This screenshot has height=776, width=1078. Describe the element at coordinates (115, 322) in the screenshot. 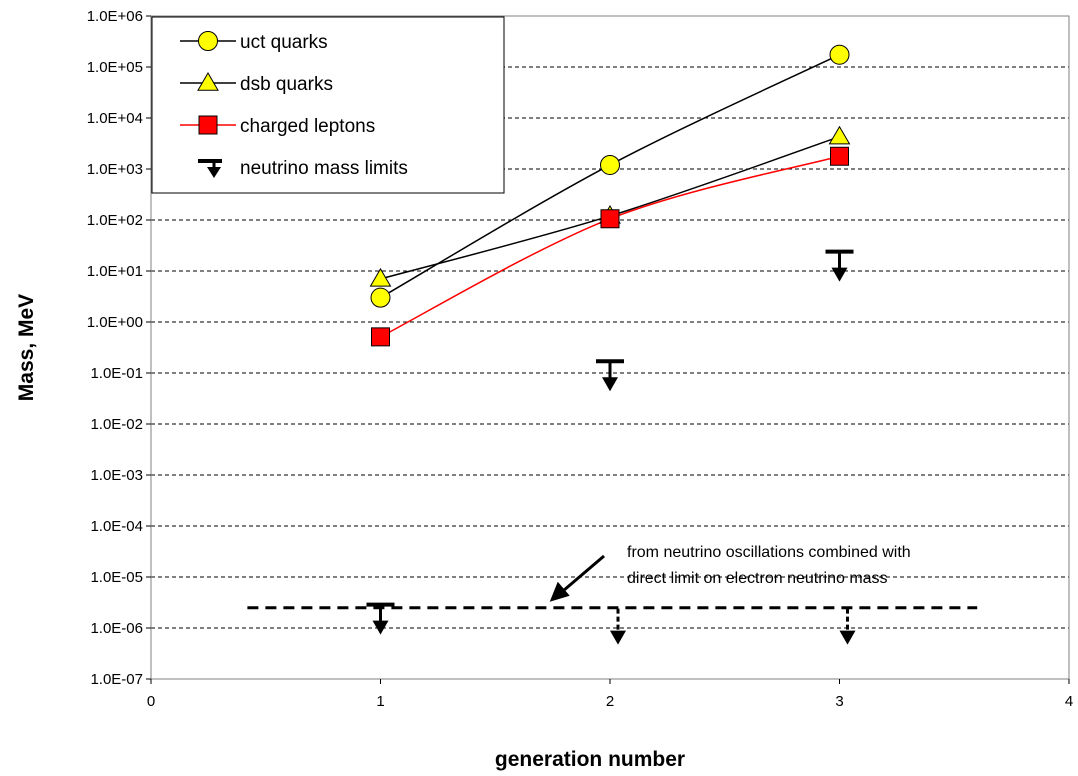

I see `y-tick-label: 1.0E+00` at that location.